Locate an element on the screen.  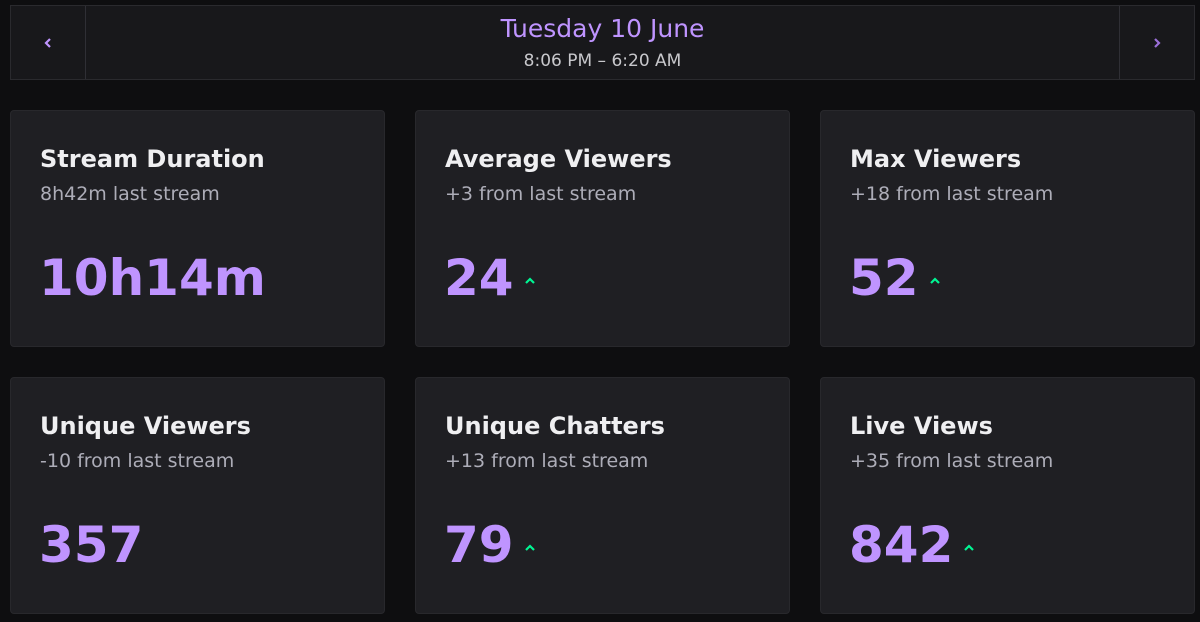
stat-value-row: 842 is located at coordinates (912, 545).